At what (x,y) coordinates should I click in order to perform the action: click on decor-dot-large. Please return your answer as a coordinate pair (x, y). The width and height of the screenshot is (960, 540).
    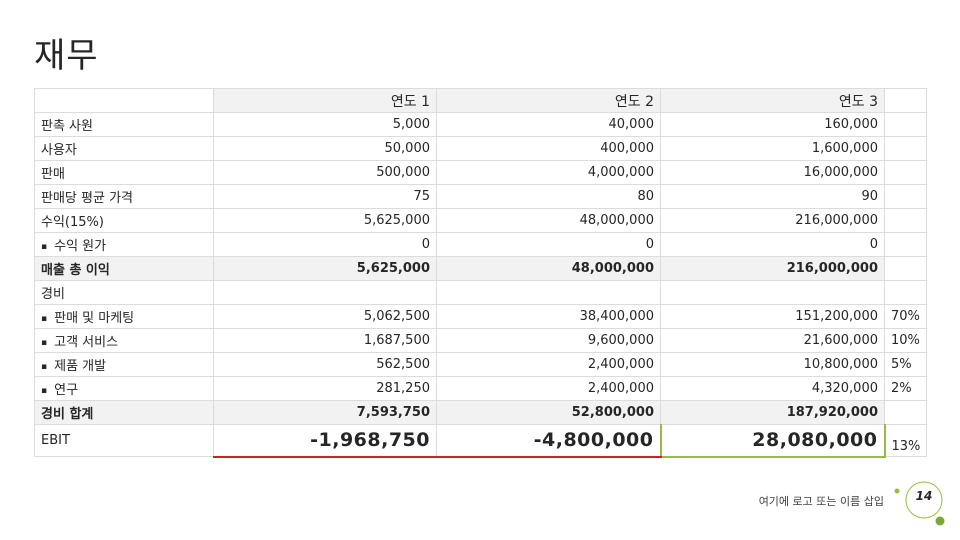
    Looking at the image, I should click on (940, 521).